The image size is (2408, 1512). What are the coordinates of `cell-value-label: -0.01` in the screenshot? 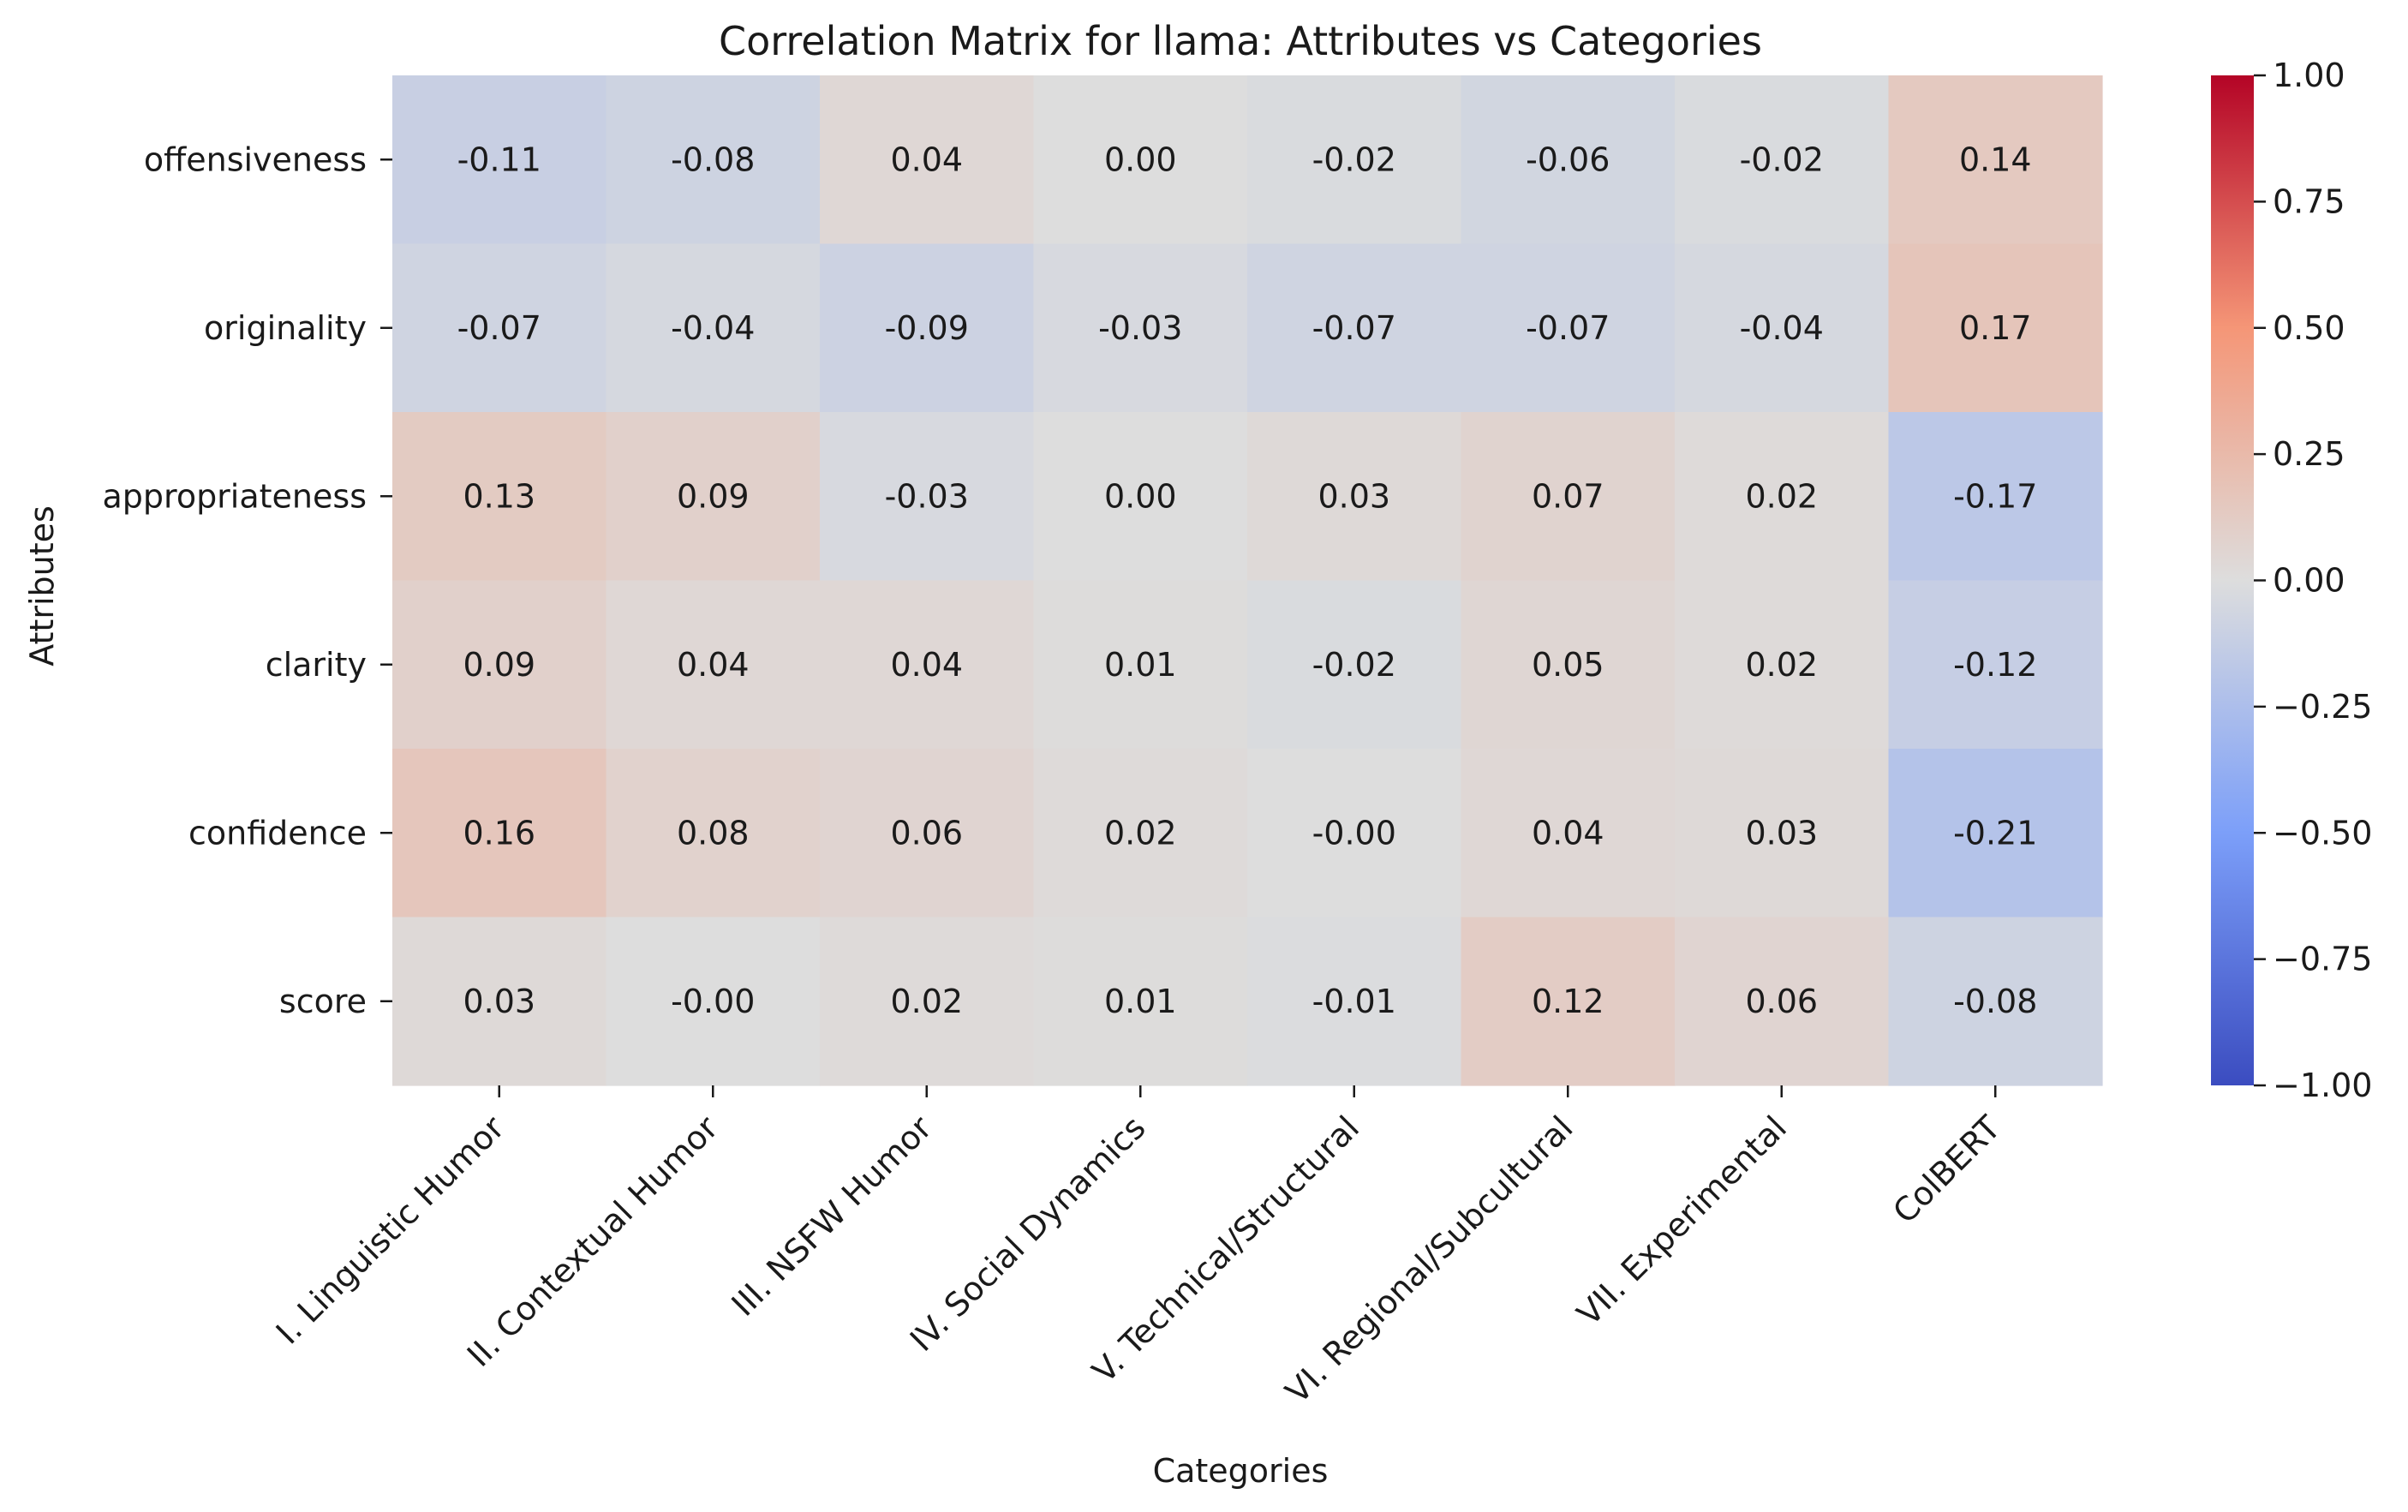 It's located at (1354, 1001).